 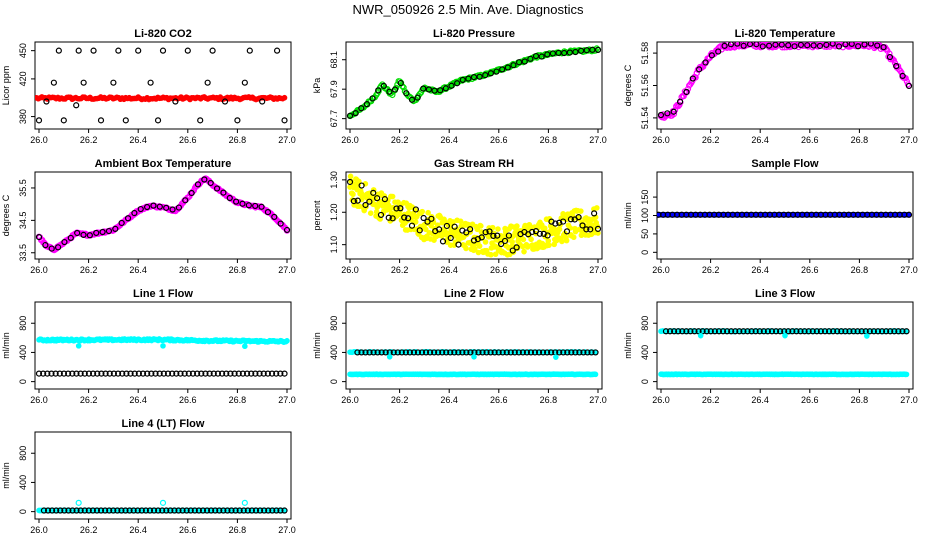 What do you see at coordinates (645, 215) in the screenshot?
I see `y-tick-label: 100` at bounding box center [645, 215].